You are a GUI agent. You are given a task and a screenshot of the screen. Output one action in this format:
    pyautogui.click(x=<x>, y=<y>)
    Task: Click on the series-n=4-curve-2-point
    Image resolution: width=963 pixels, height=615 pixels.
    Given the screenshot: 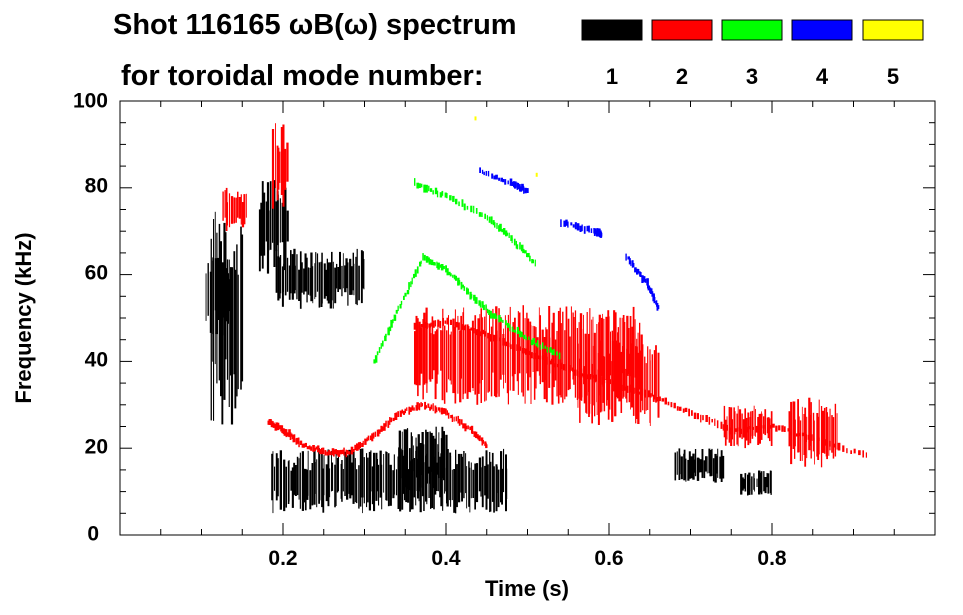 What is the action you would take?
    pyautogui.click(x=638, y=271)
    